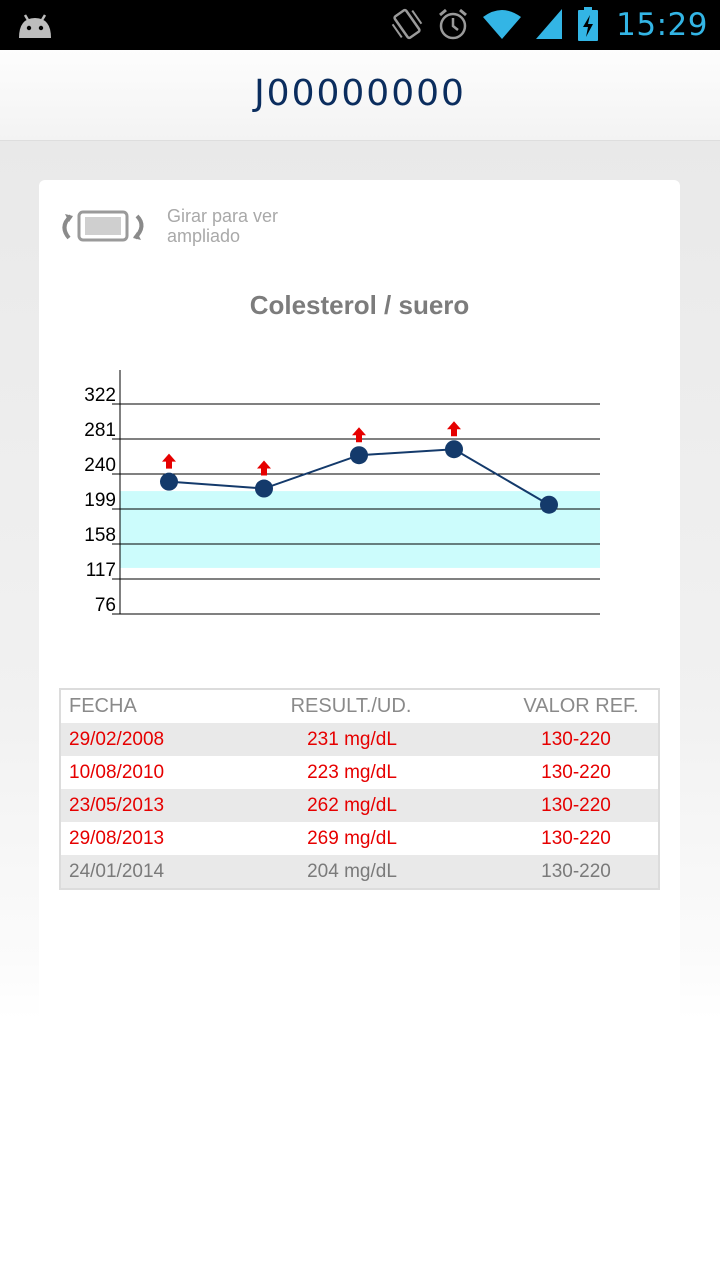 This screenshot has height=1280, width=720. Describe the element at coordinates (351, 706) in the screenshot. I see `header-result: RESULT./UD.` at that location.